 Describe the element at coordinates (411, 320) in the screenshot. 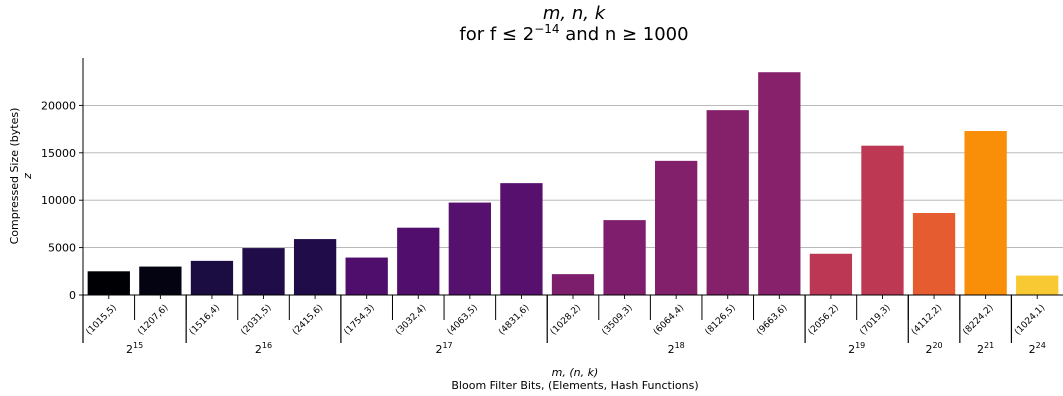

I see `x-tick-label-6: (3032,4)` at that location.